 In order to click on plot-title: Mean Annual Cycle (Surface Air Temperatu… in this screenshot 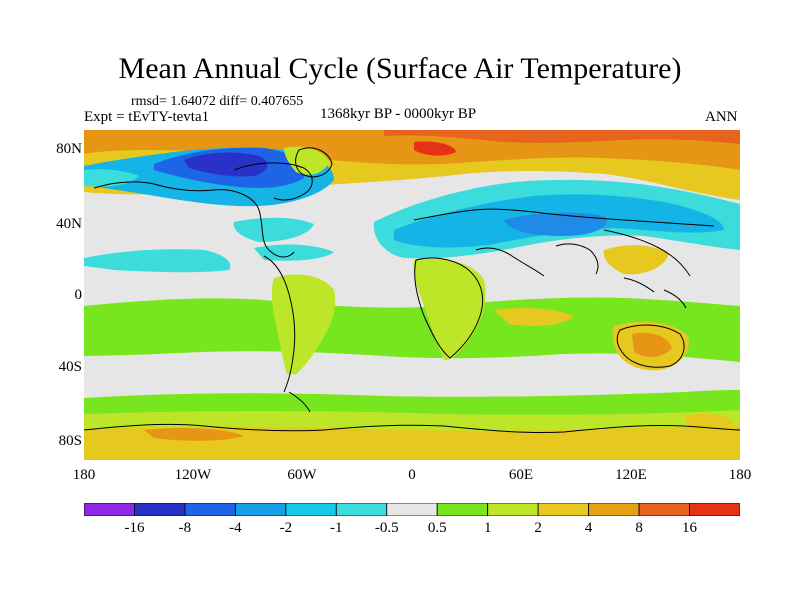, I will do `click(400, 68)`.